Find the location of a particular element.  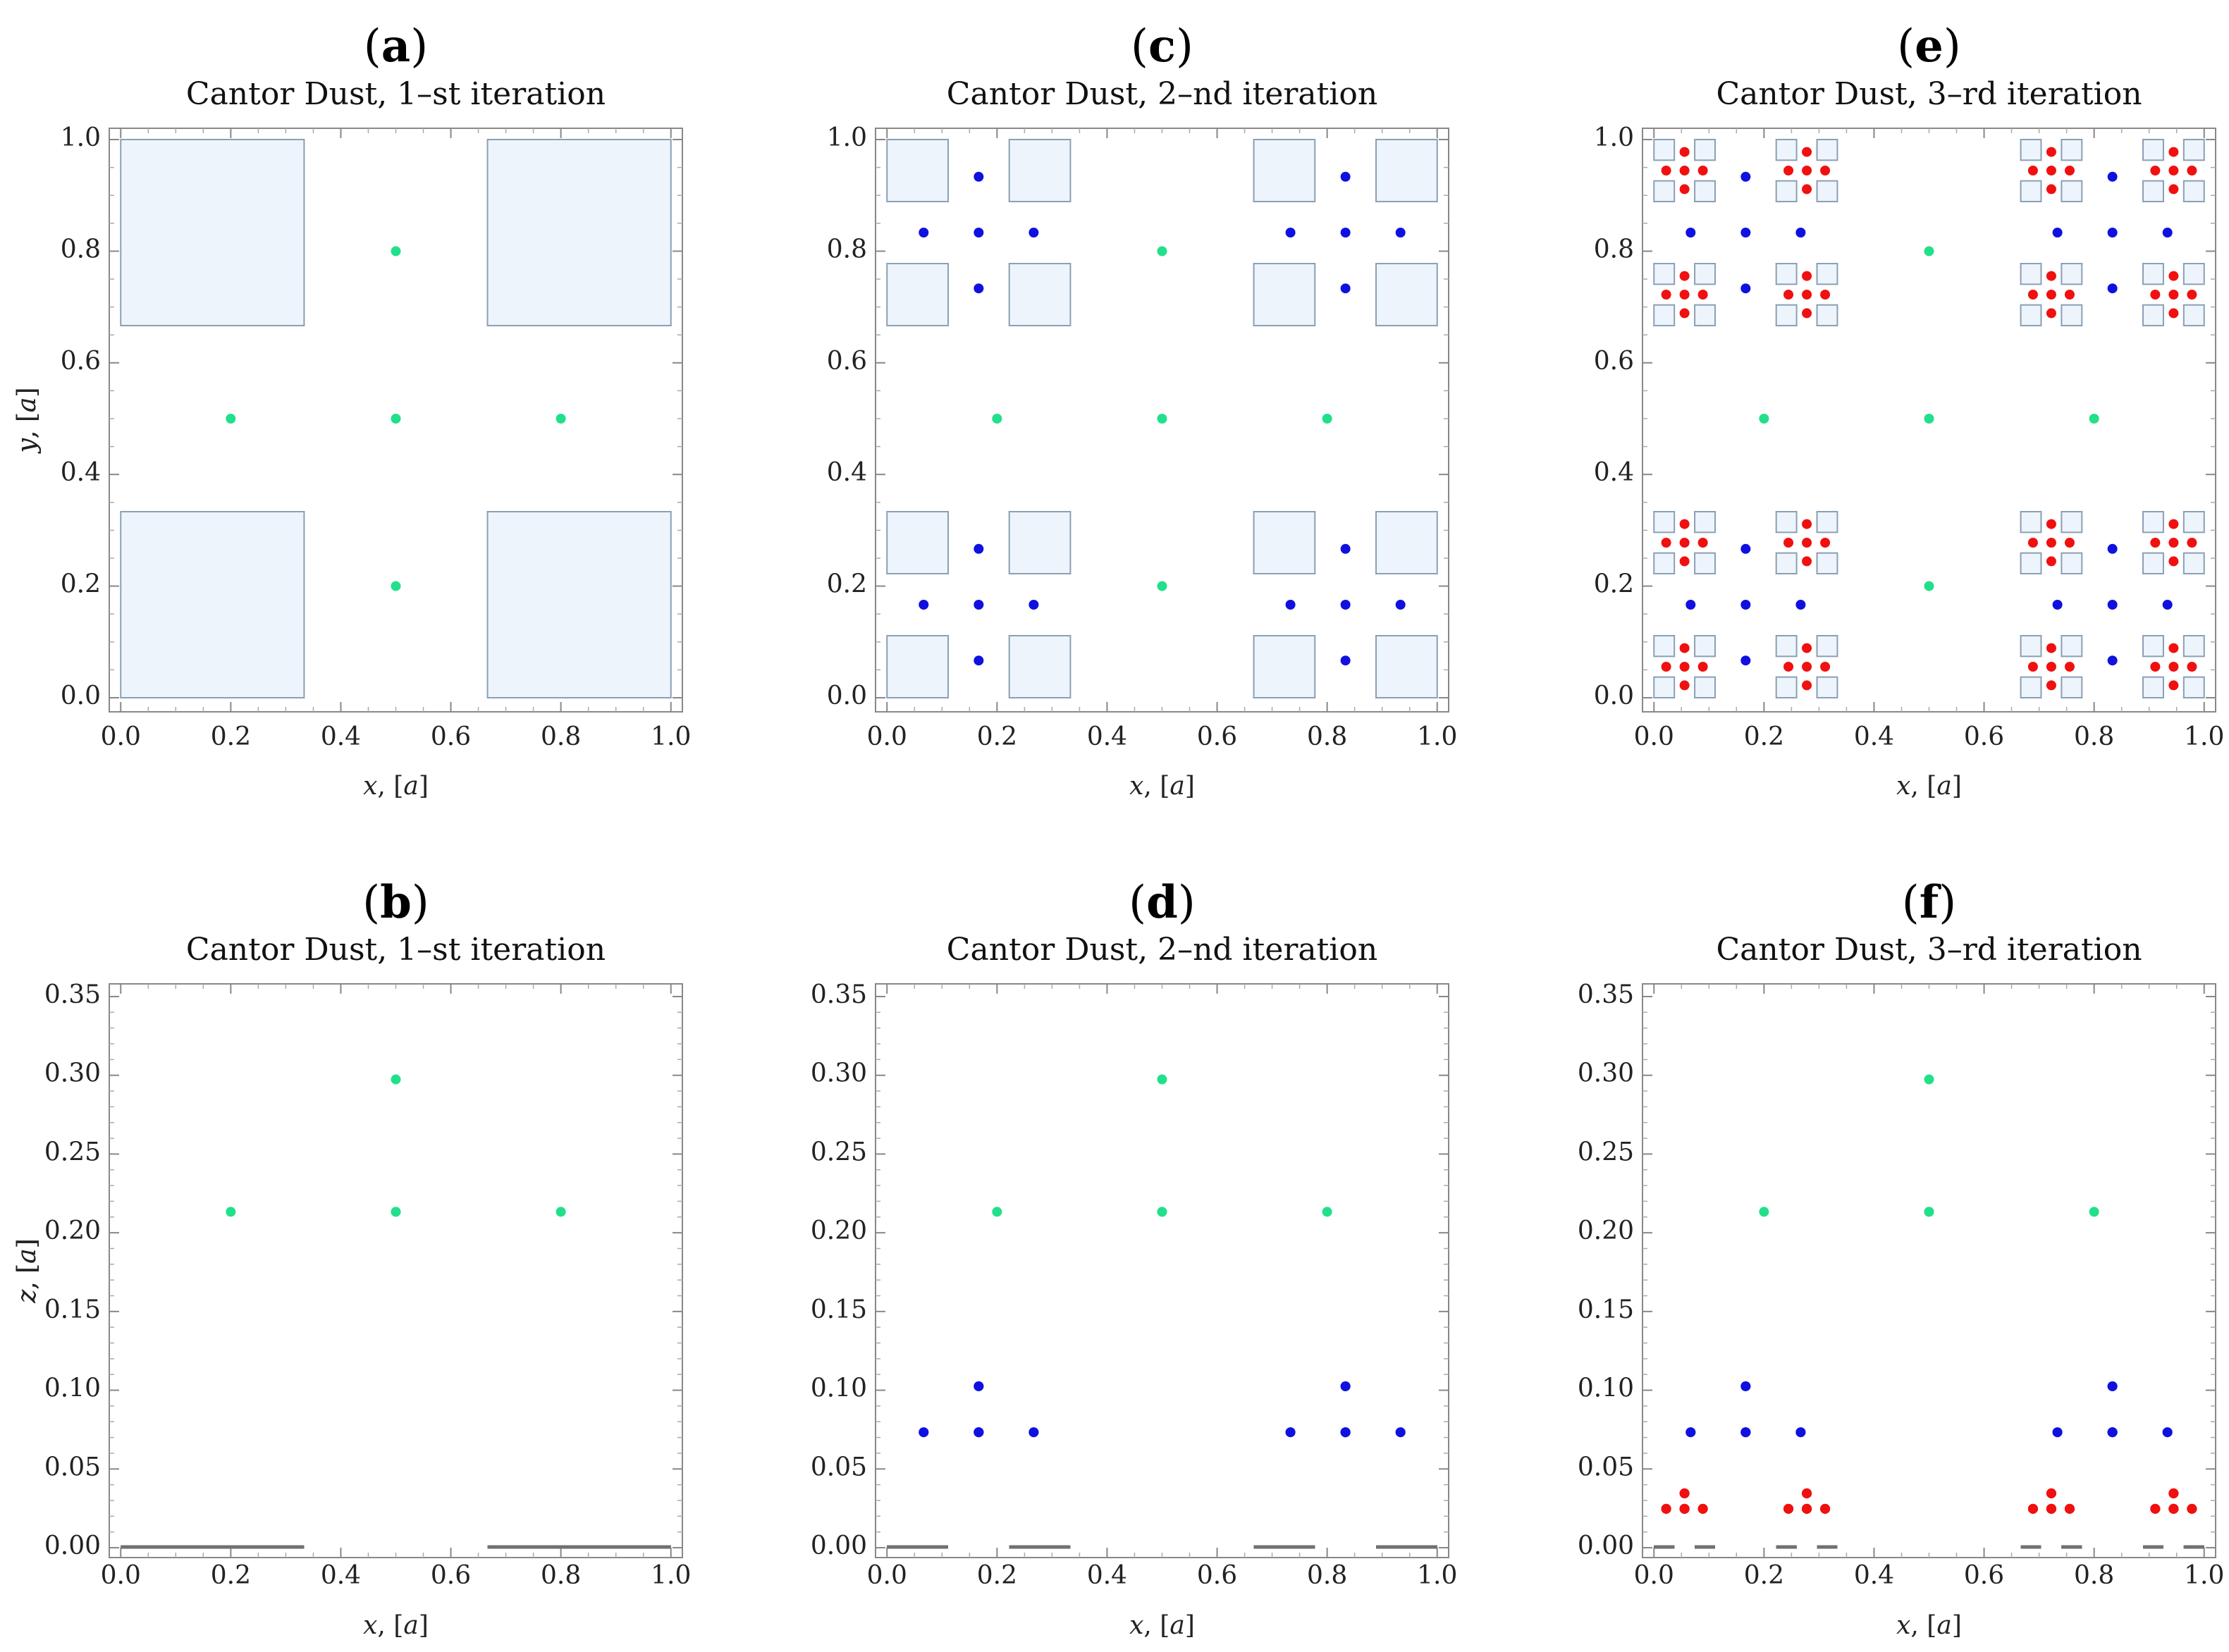

y-tick-label: 0.20 is located at coordinates (72, 1230).